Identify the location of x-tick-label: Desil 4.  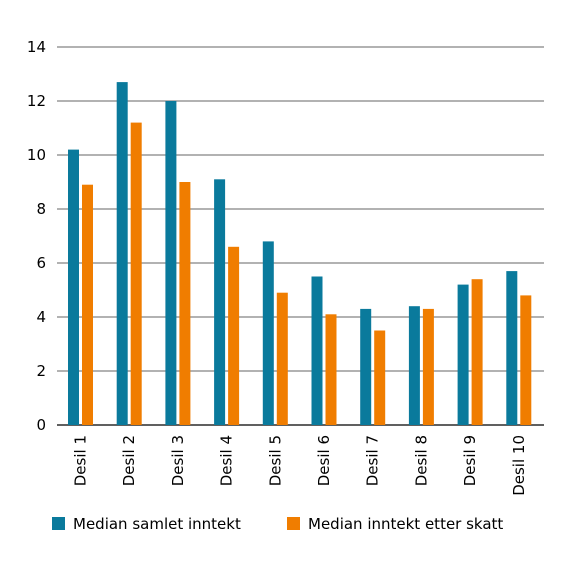
(227, 460).